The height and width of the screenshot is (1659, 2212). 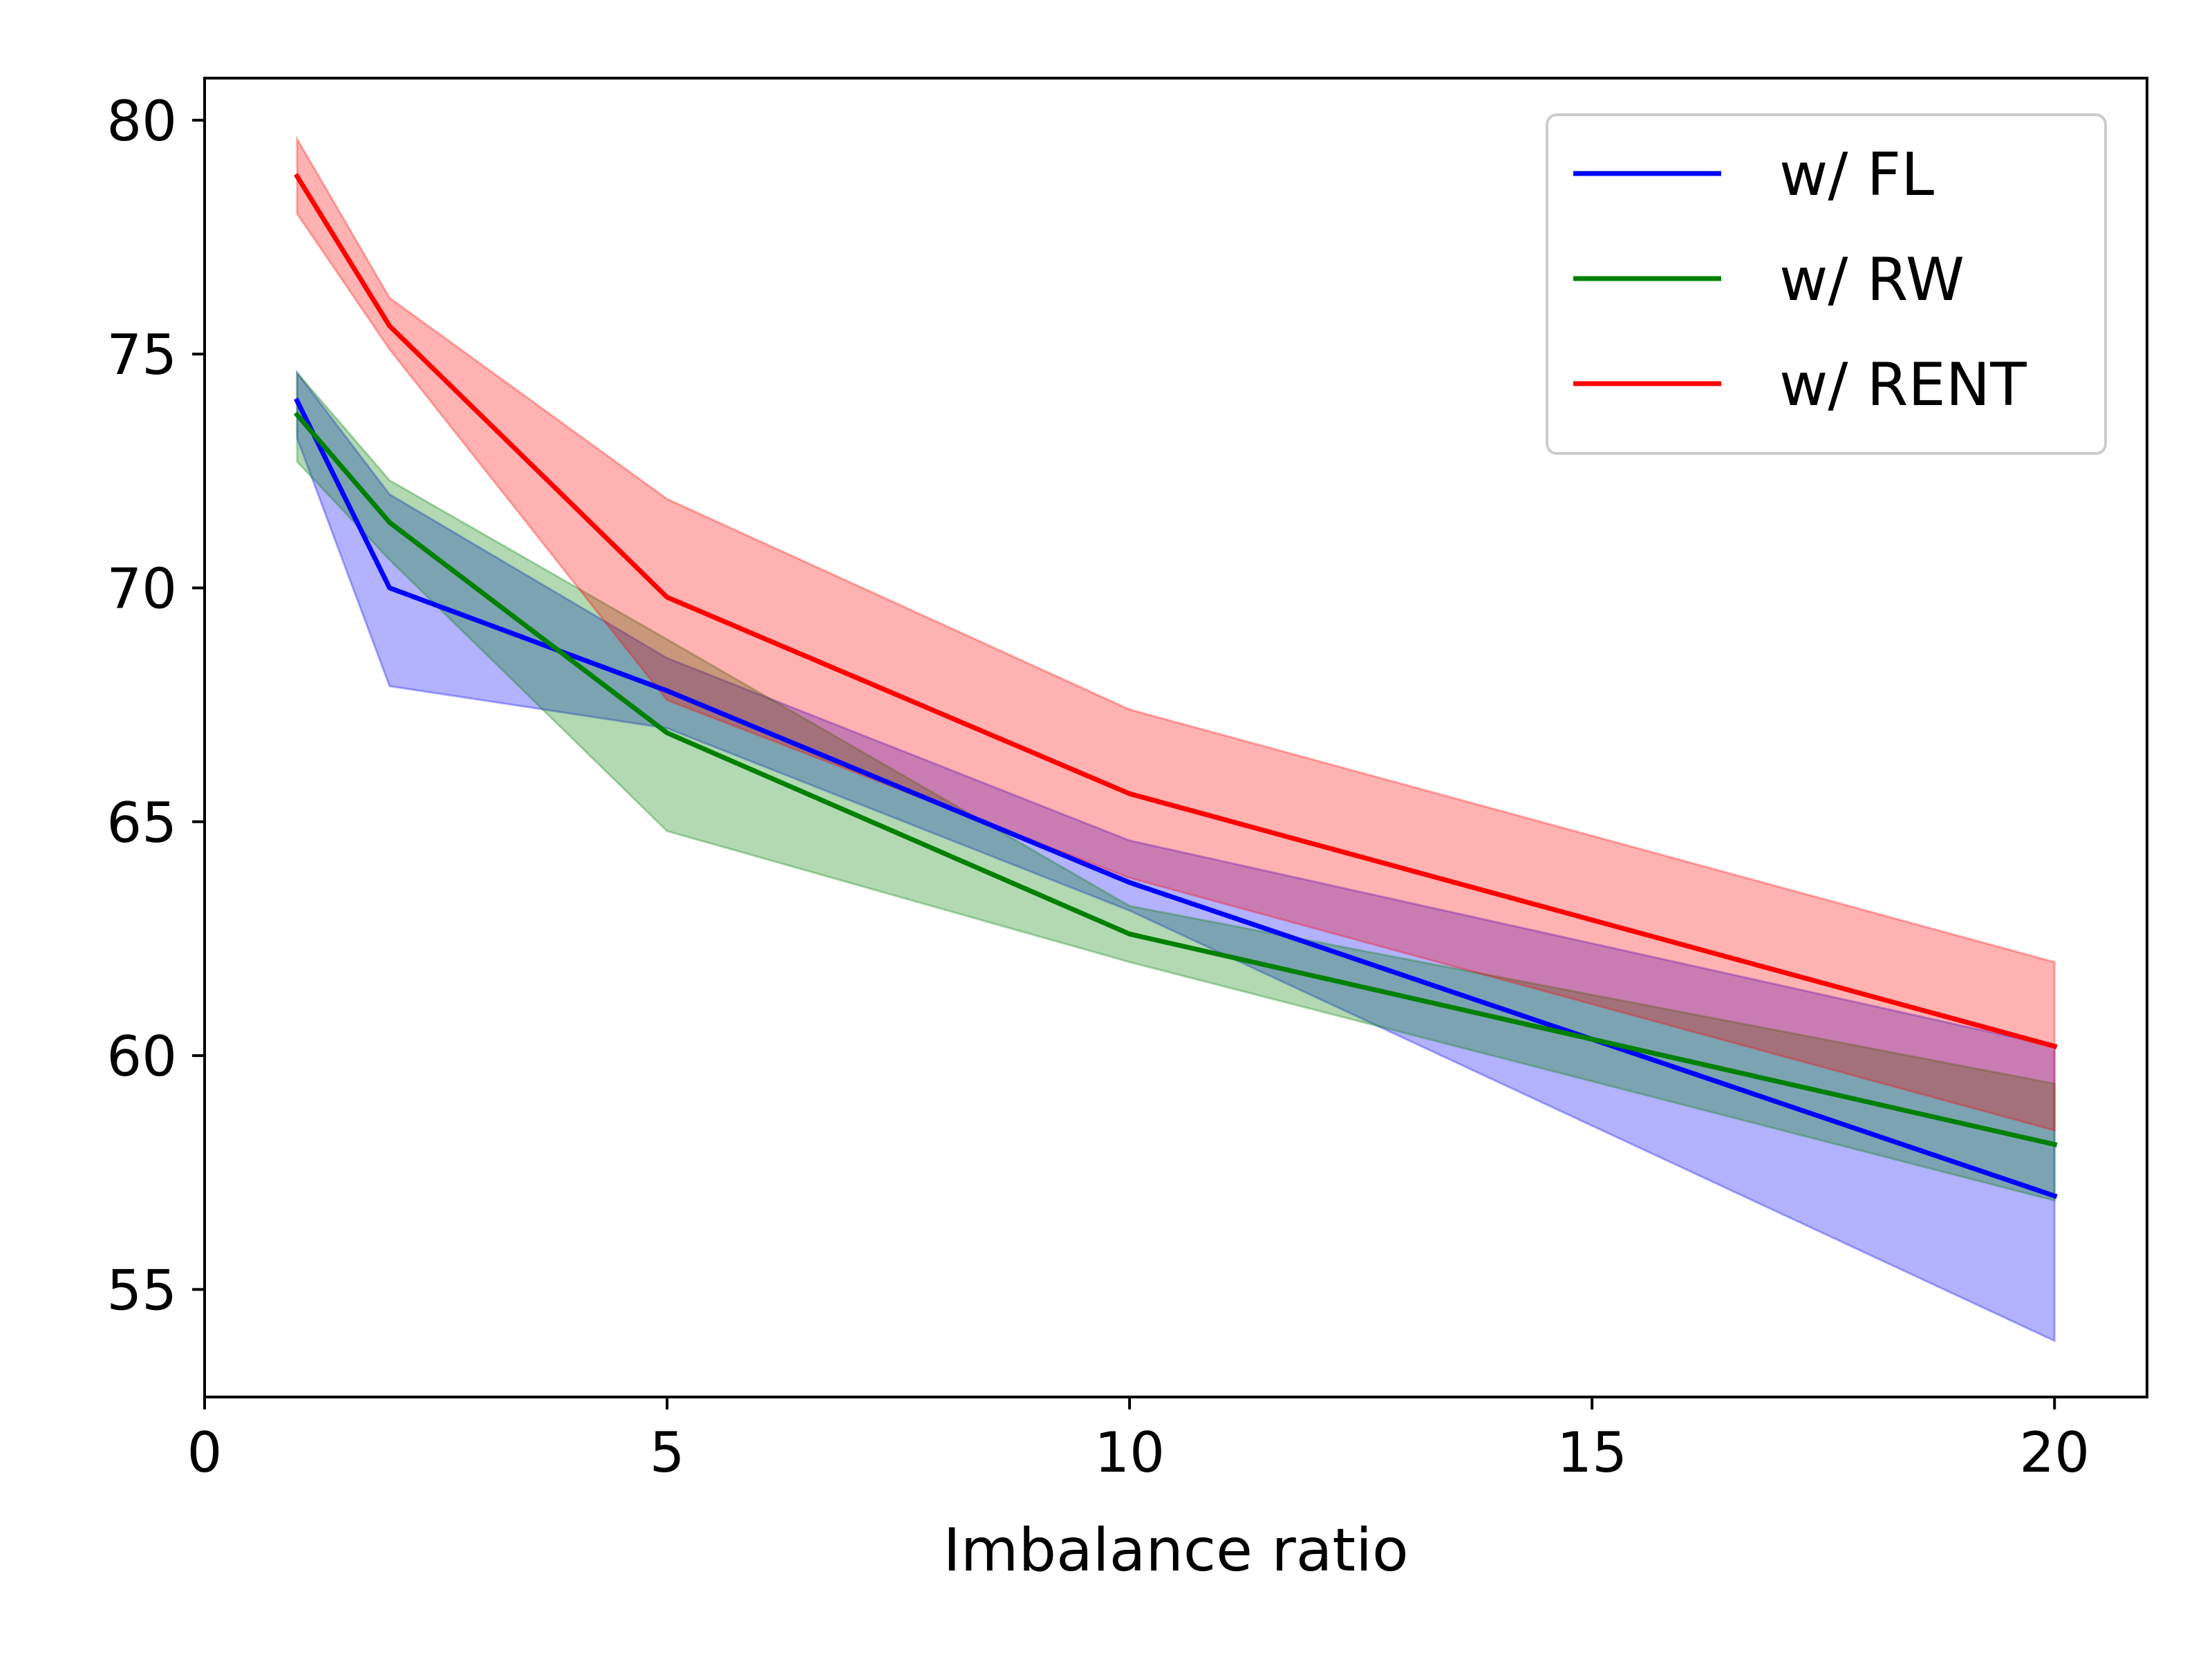 What do you see at coordinates (1903, 385) in the screenshot?
I see `legend-label-w-rent: w/ RENT` at bounding box center [1903, 385].